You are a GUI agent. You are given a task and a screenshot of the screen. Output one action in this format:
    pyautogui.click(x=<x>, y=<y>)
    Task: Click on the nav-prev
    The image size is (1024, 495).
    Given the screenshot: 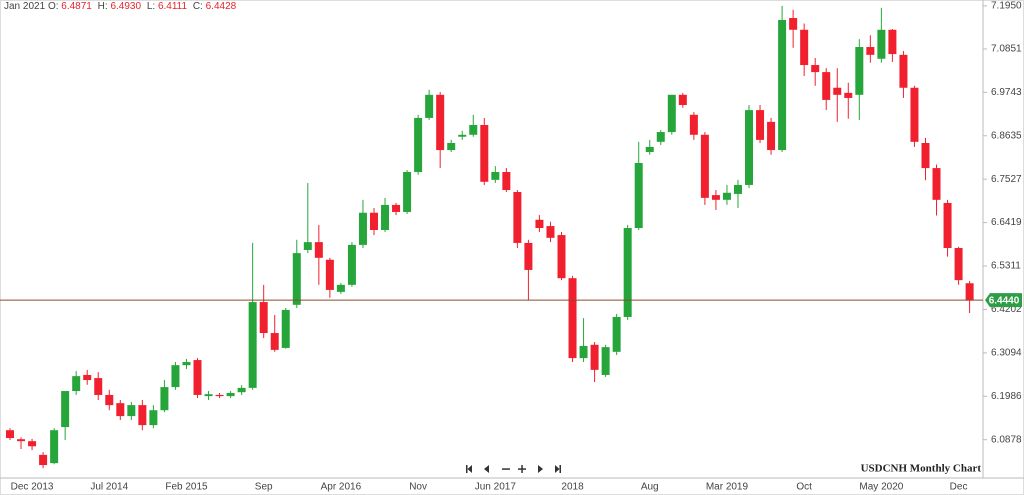 What is the action you would take?
    pyautogui.click(x=486, y=469)
    